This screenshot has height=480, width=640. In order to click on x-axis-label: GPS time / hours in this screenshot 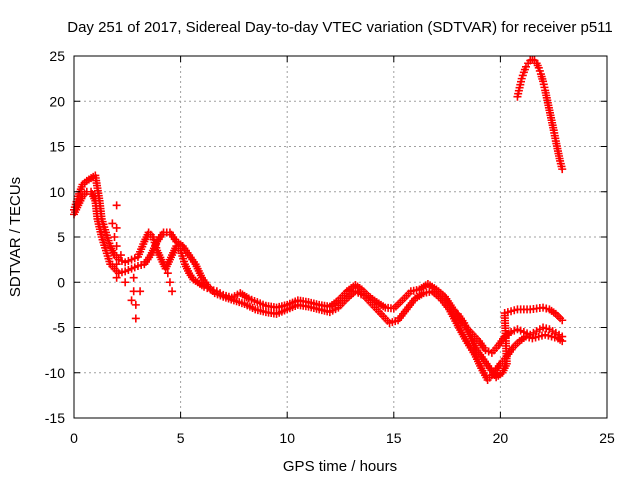, I will do `click(340, 466)`.